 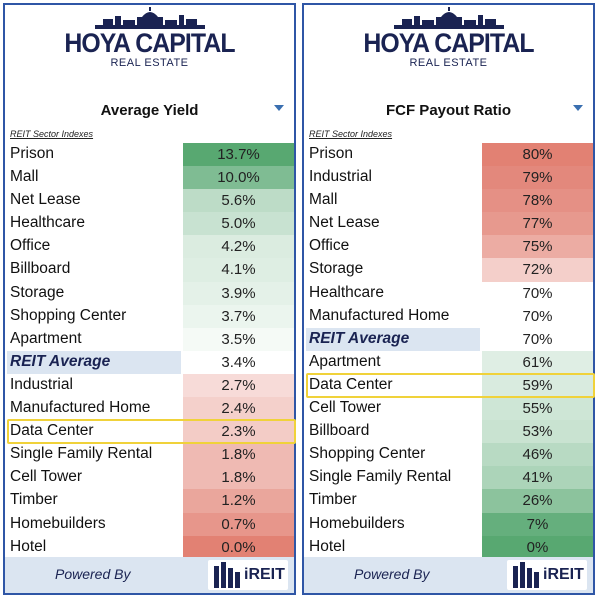 What do you see at coordinates (448, 455) in the screenshot?
I see `table-row: Shopping Center 46%` at bounding box center [448, 455].